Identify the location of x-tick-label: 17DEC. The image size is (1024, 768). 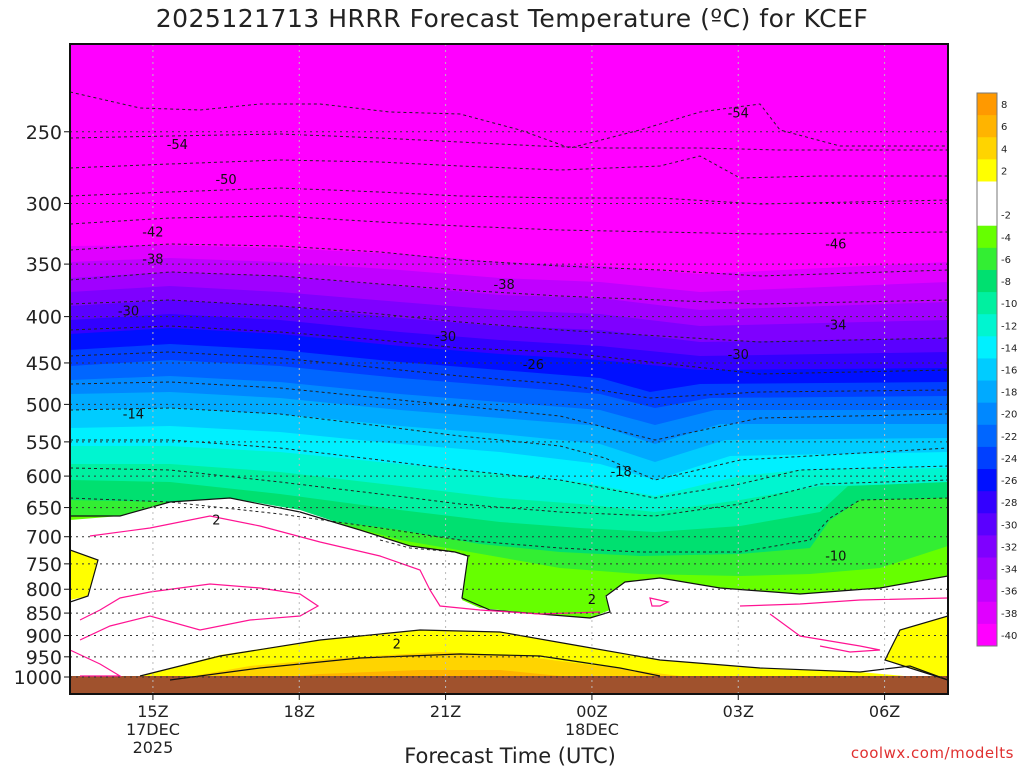
(153, 729).